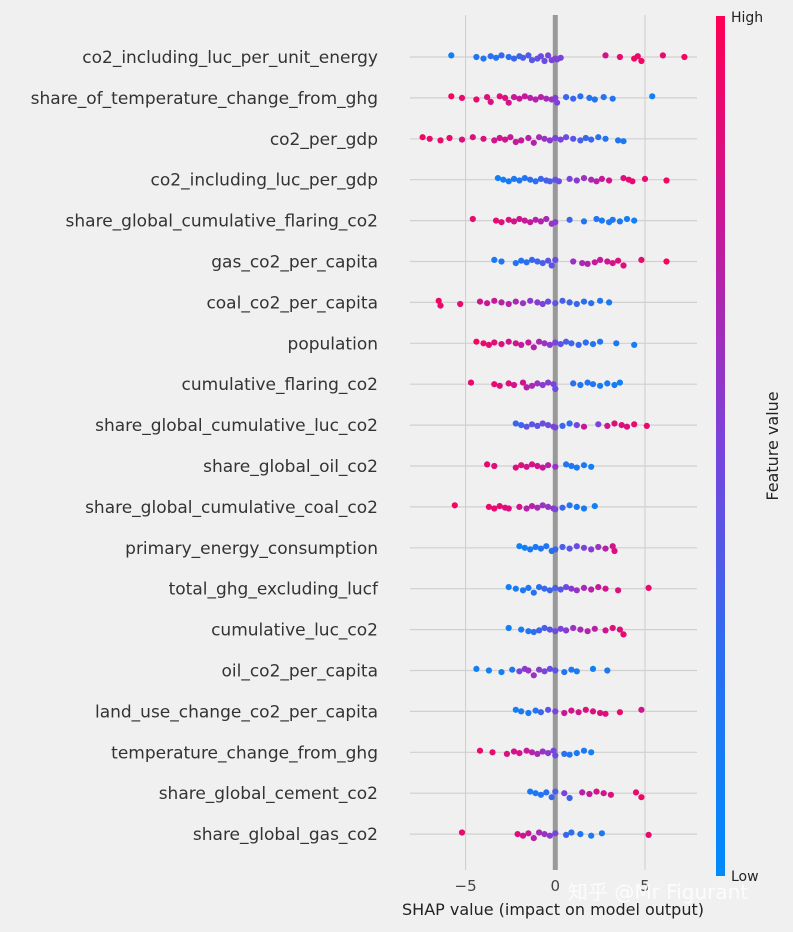 The image size is (793, 932). What do you see at coordinates (324, 140) in the screenshot?
I see `feature-label: co2_per_gdp` at bounding box center [324, 140].